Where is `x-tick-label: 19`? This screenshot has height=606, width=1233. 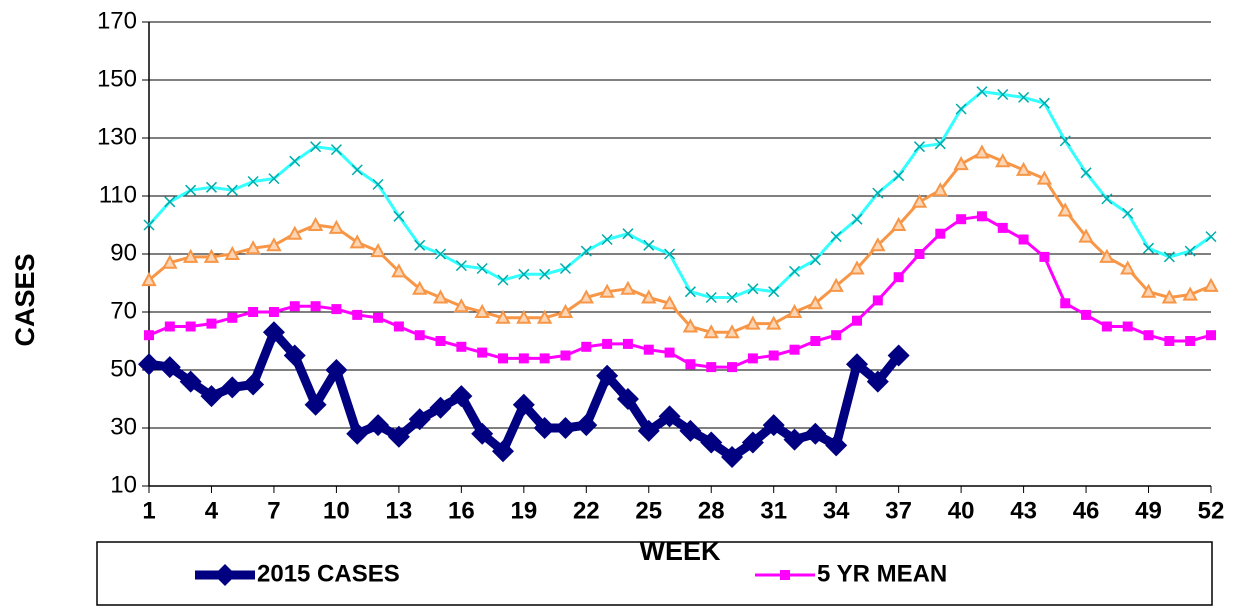
x-tick-label: 19 is located at coordinates (523, 510).